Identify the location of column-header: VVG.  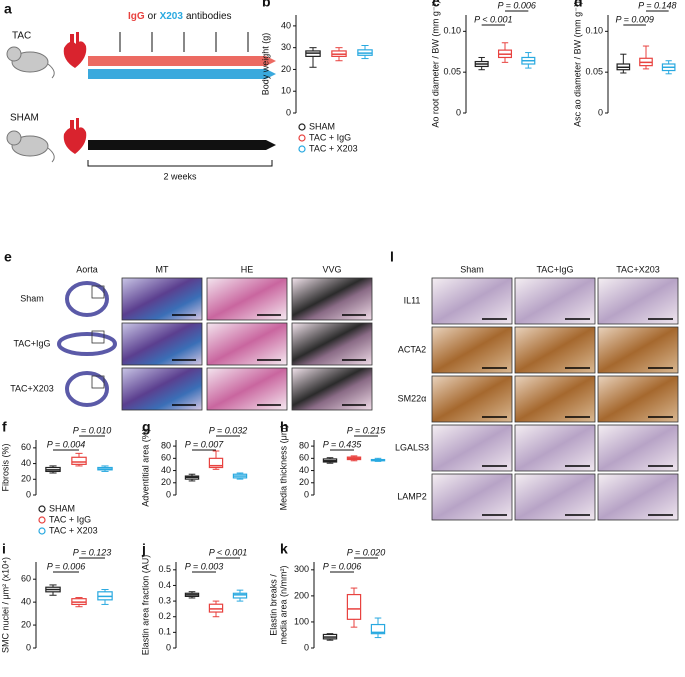
(331, 269).